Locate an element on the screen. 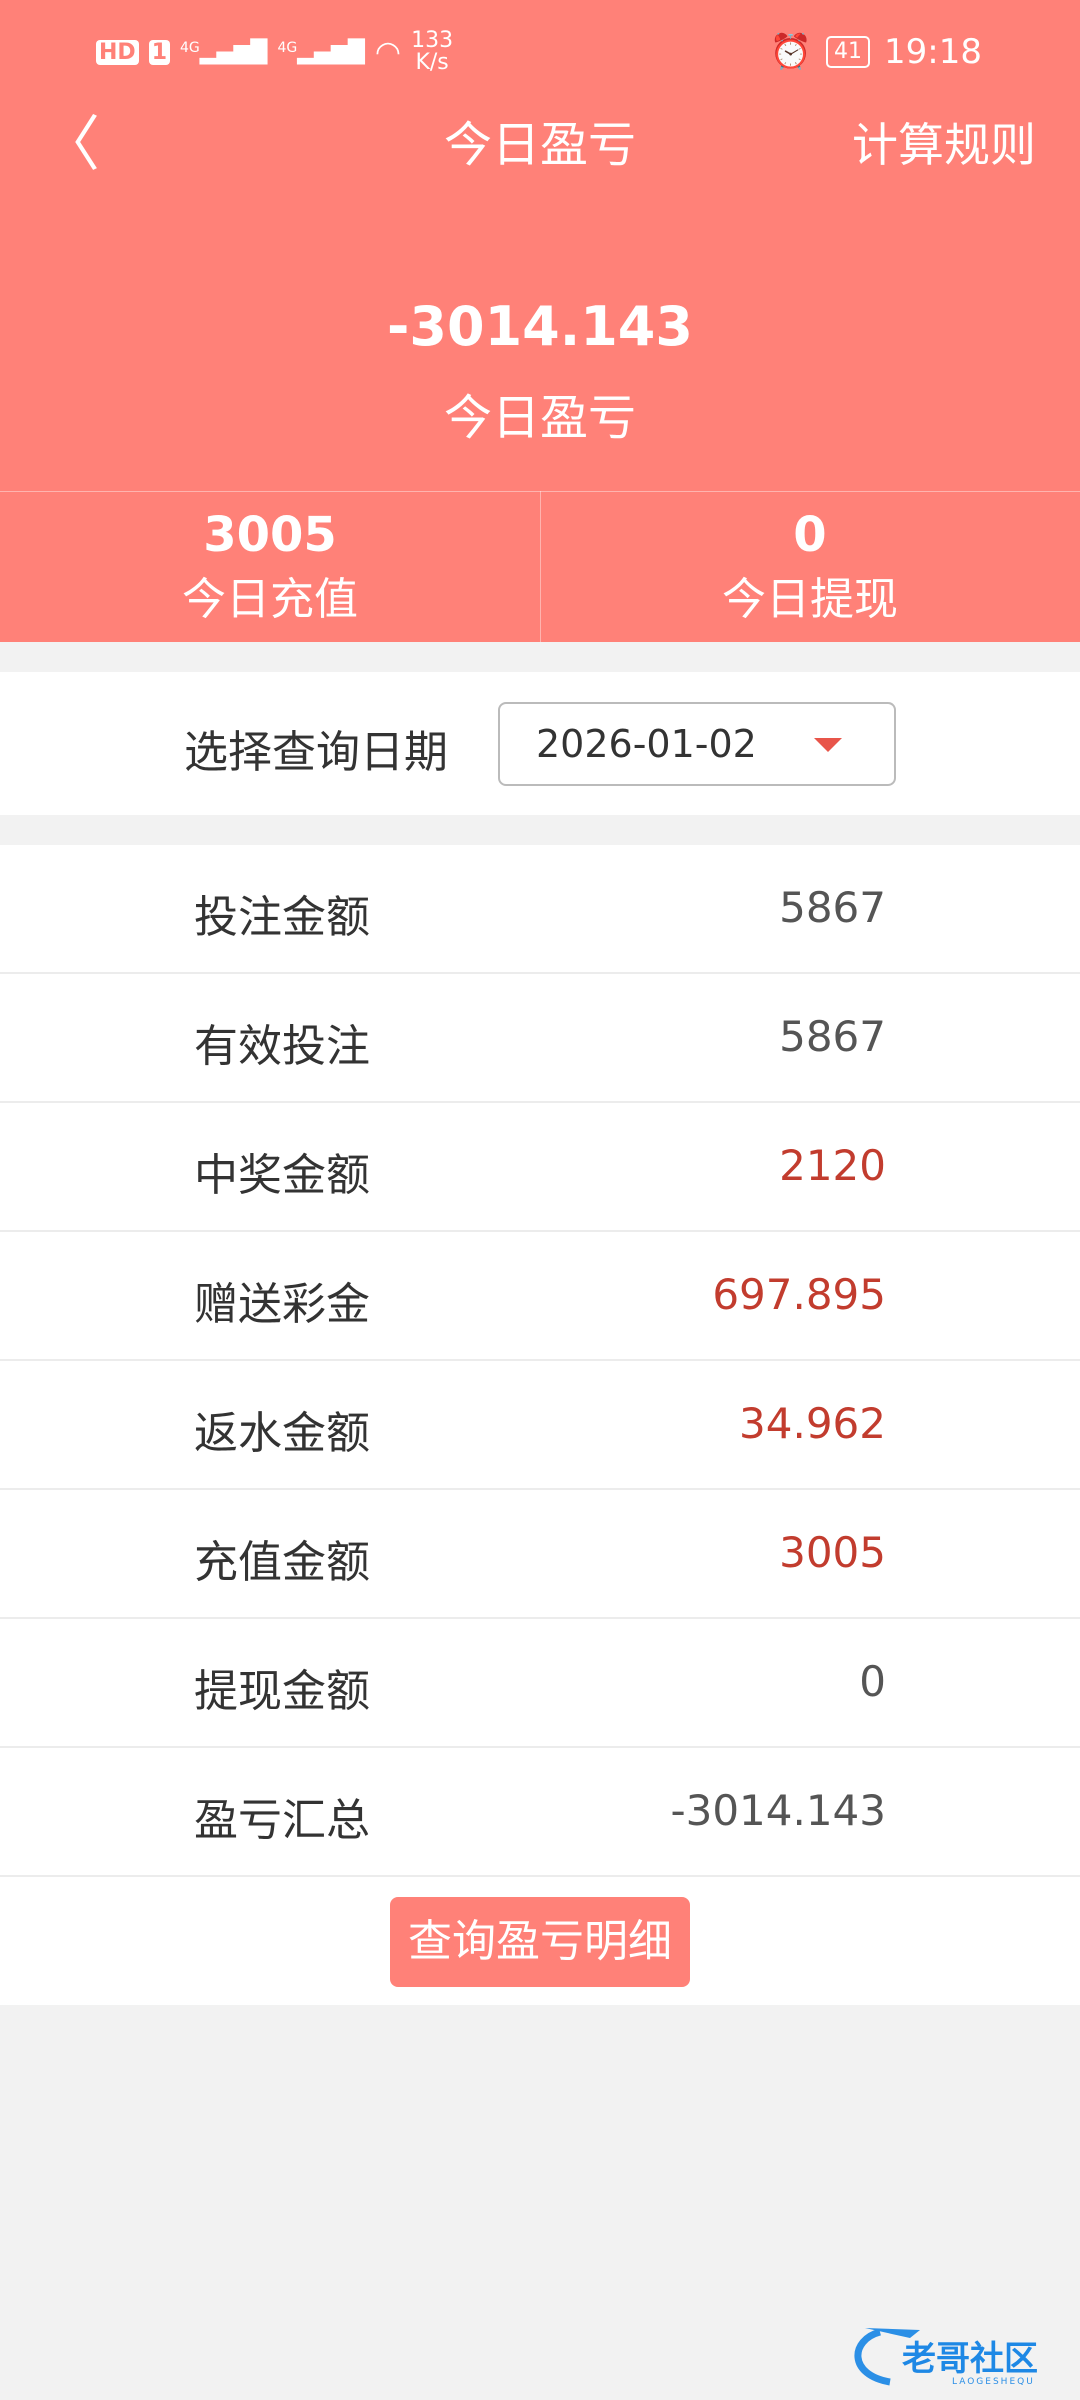 Image resolution: width=1080 pixels, height=2400 pixels. item-label: 投注金额 is located at coordinates (282, 917).